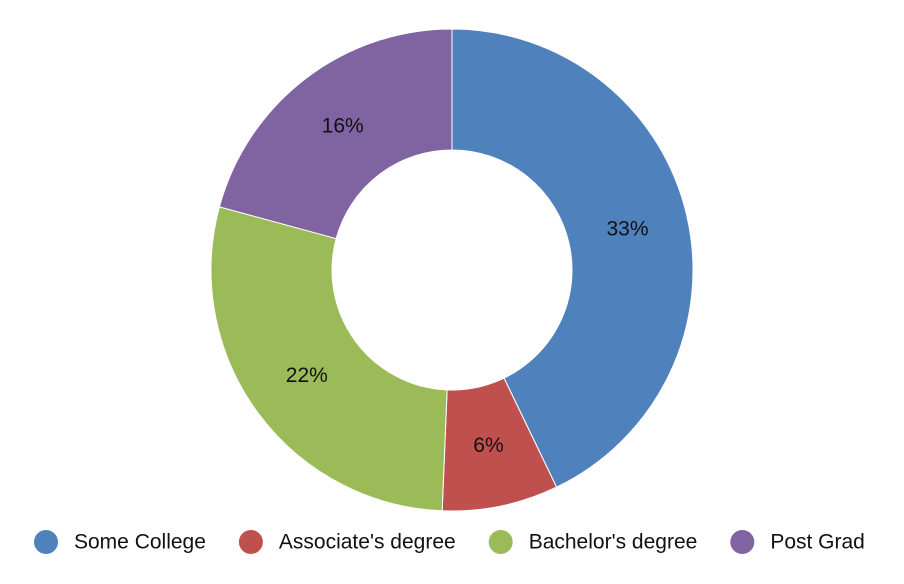 The width and height of the screenshot is (904, 584). I want to click on data-label: 33%, so click(627, 228).